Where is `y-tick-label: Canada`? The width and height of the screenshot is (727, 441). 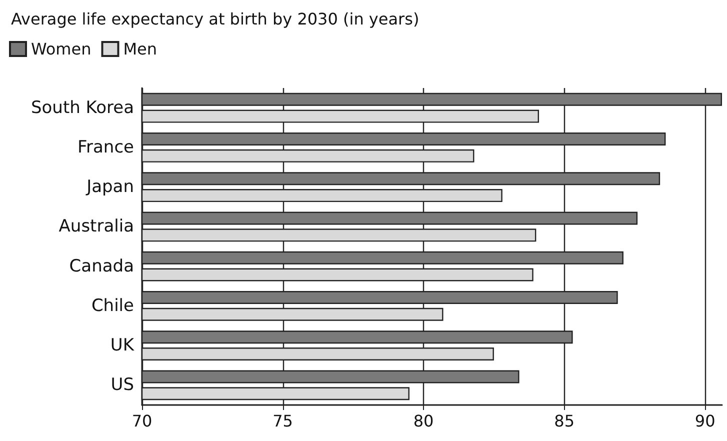 y-tick-label: Canada is located at coordinates (101, 266).